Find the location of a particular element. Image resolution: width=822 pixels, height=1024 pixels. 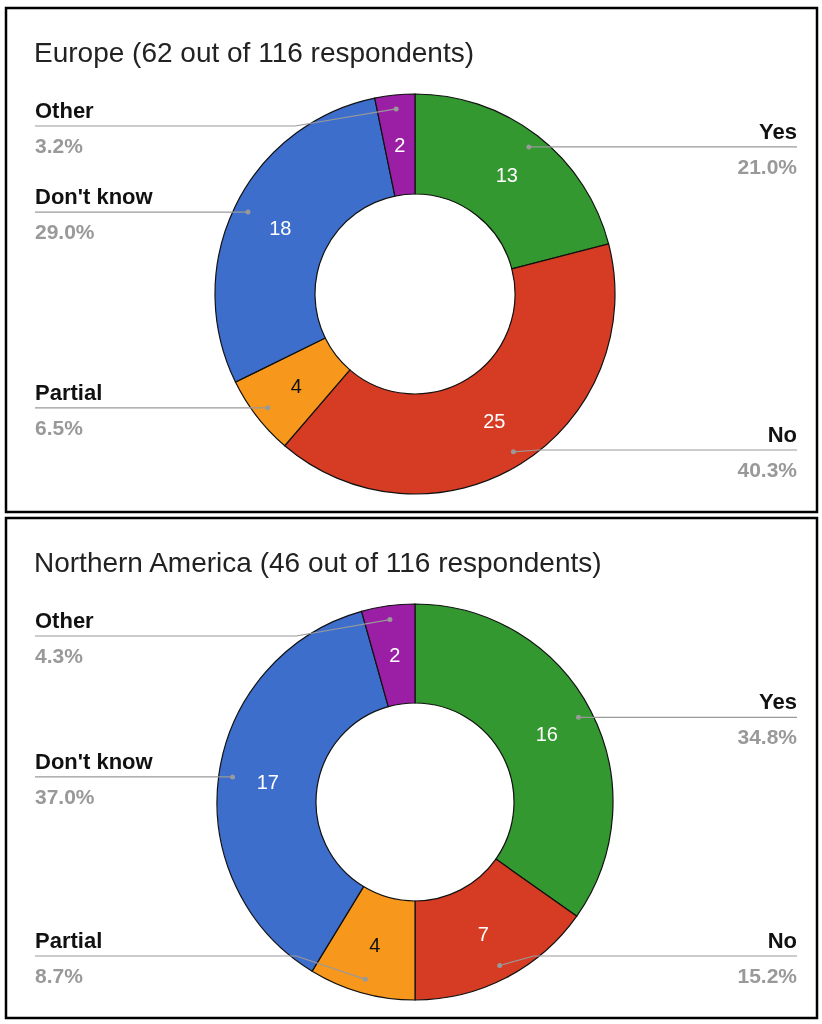

text: 40.3% is located at coordinates (767, 469).